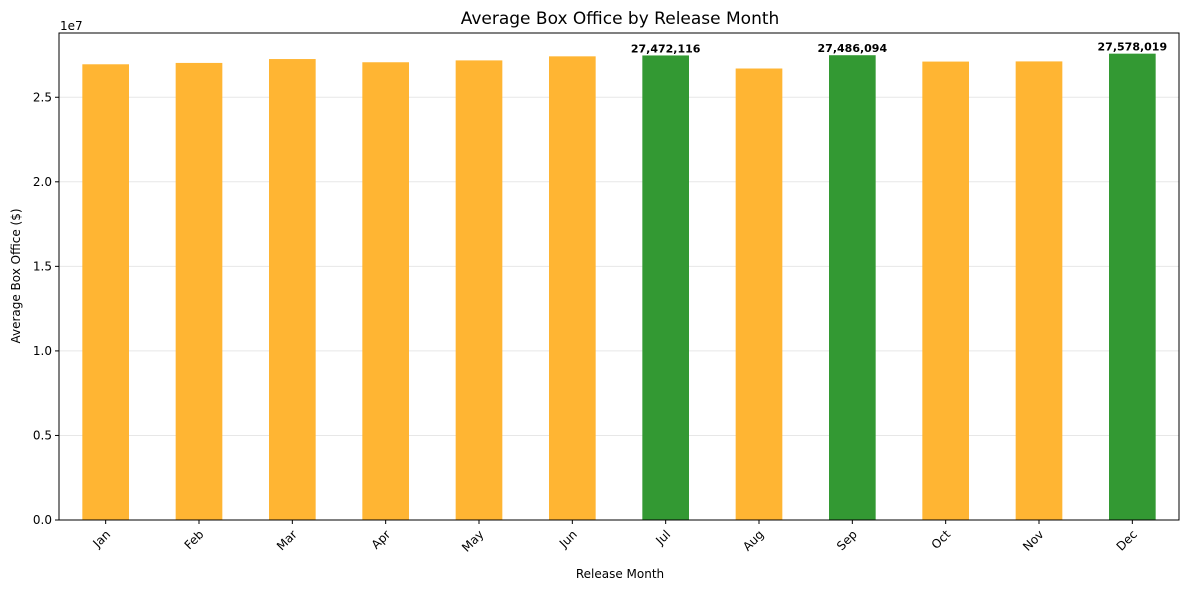  What do you see at coordinates (42, 435) in the screenshot?
I see `y-tick-label: 0.5` at bounding box center [42, 435].